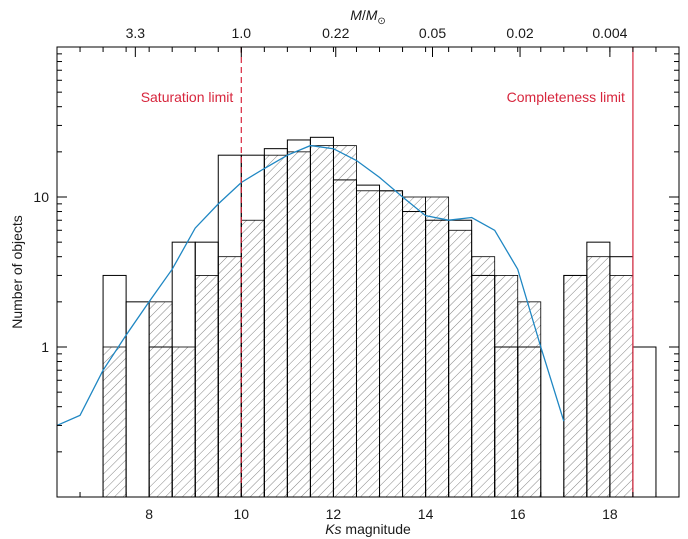  I want to click on top-tick-label: 0.004, so click(609, 33).